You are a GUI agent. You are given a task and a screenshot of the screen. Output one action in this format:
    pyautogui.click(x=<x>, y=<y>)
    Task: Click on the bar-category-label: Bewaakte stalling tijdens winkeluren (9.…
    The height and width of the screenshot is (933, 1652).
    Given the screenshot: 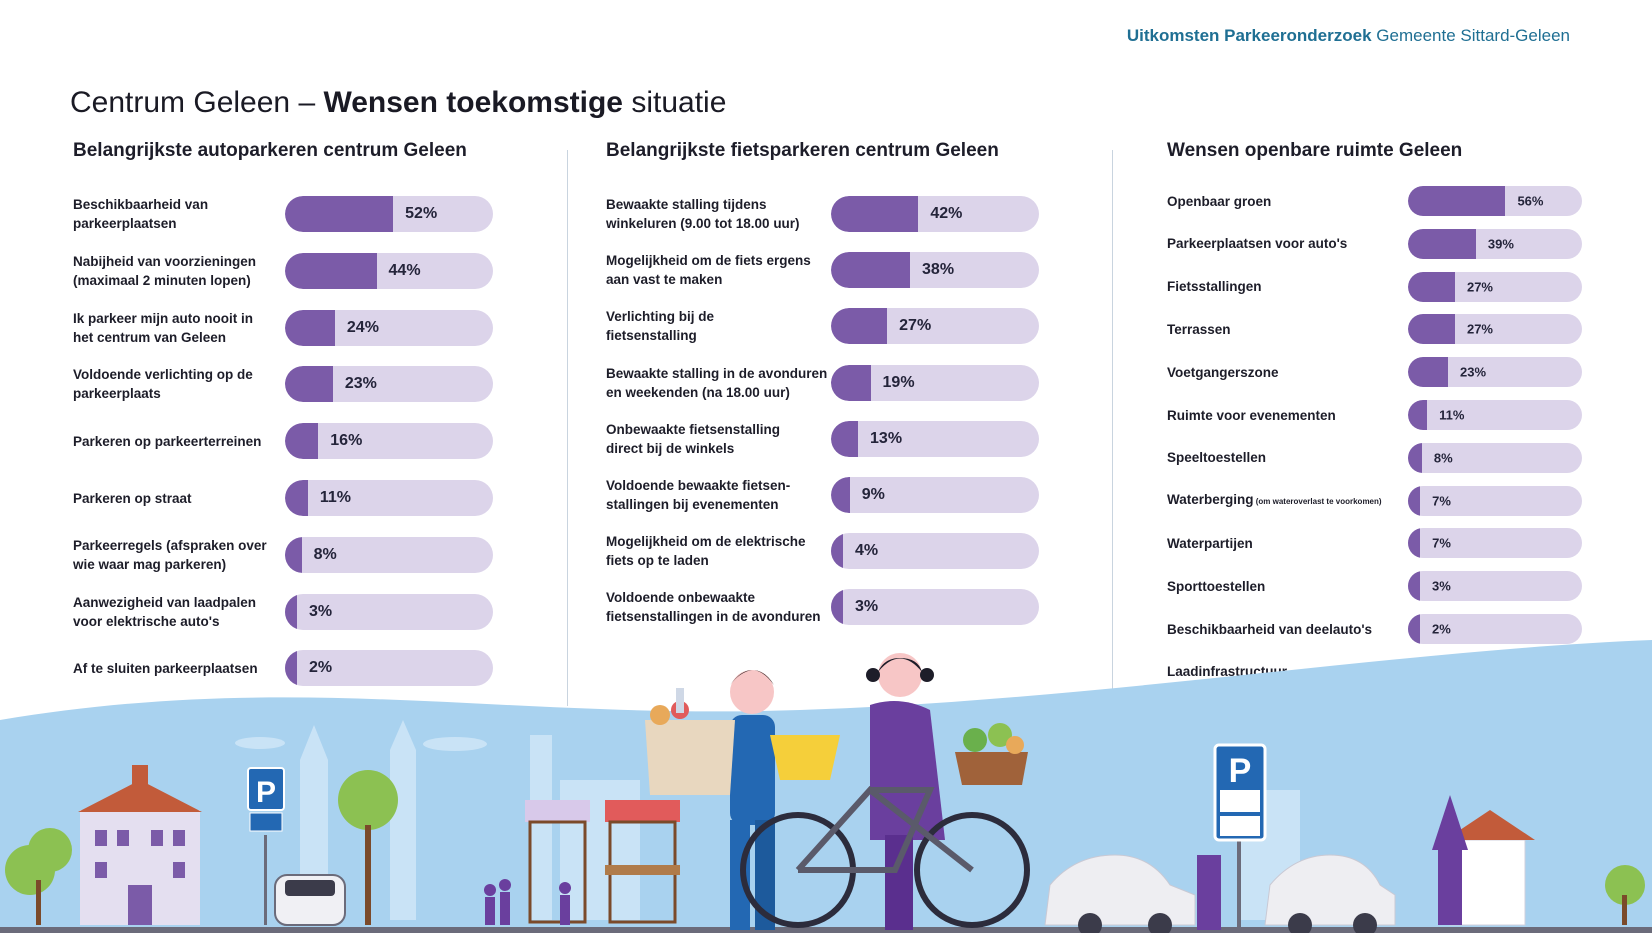 What is the action you would take?
    pyautogui.click(x=703, y=214)
    